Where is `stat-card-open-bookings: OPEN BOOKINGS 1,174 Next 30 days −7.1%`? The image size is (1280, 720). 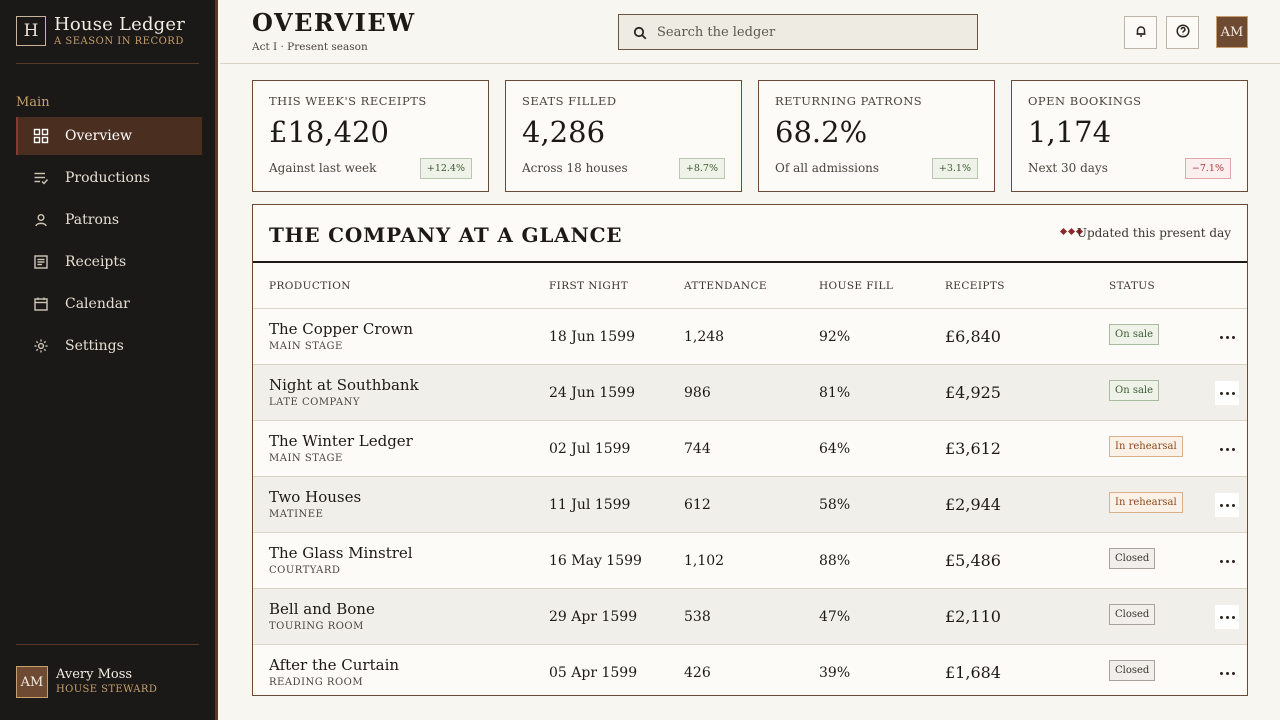 stat-card-open-bookings: OPEN BOOKINGS 1,174 Next 30 days −7.1% is located at coordinates (1129, 136).